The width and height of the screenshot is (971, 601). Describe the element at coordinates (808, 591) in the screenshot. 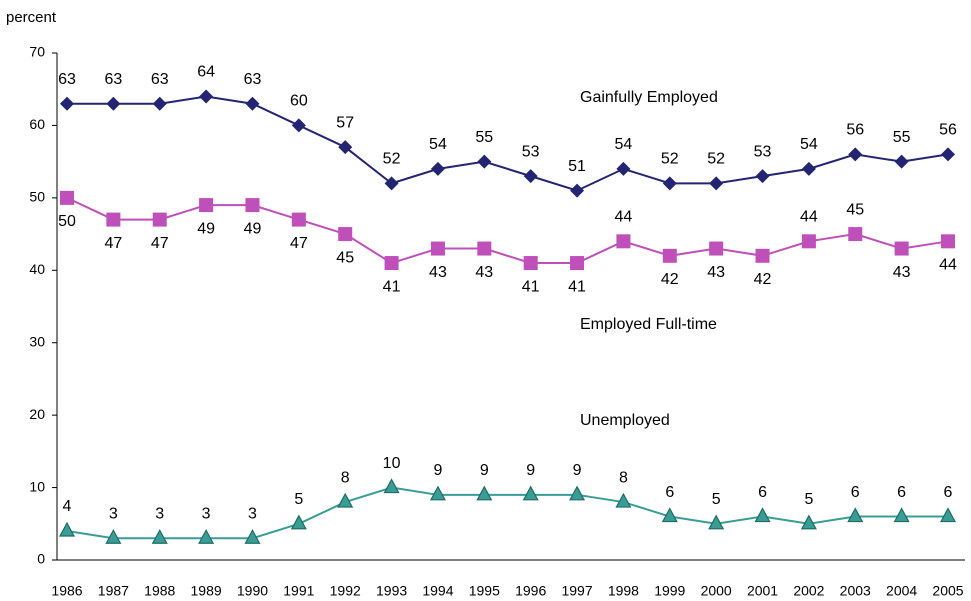

I see `x-tick-label: 2002` at that location.